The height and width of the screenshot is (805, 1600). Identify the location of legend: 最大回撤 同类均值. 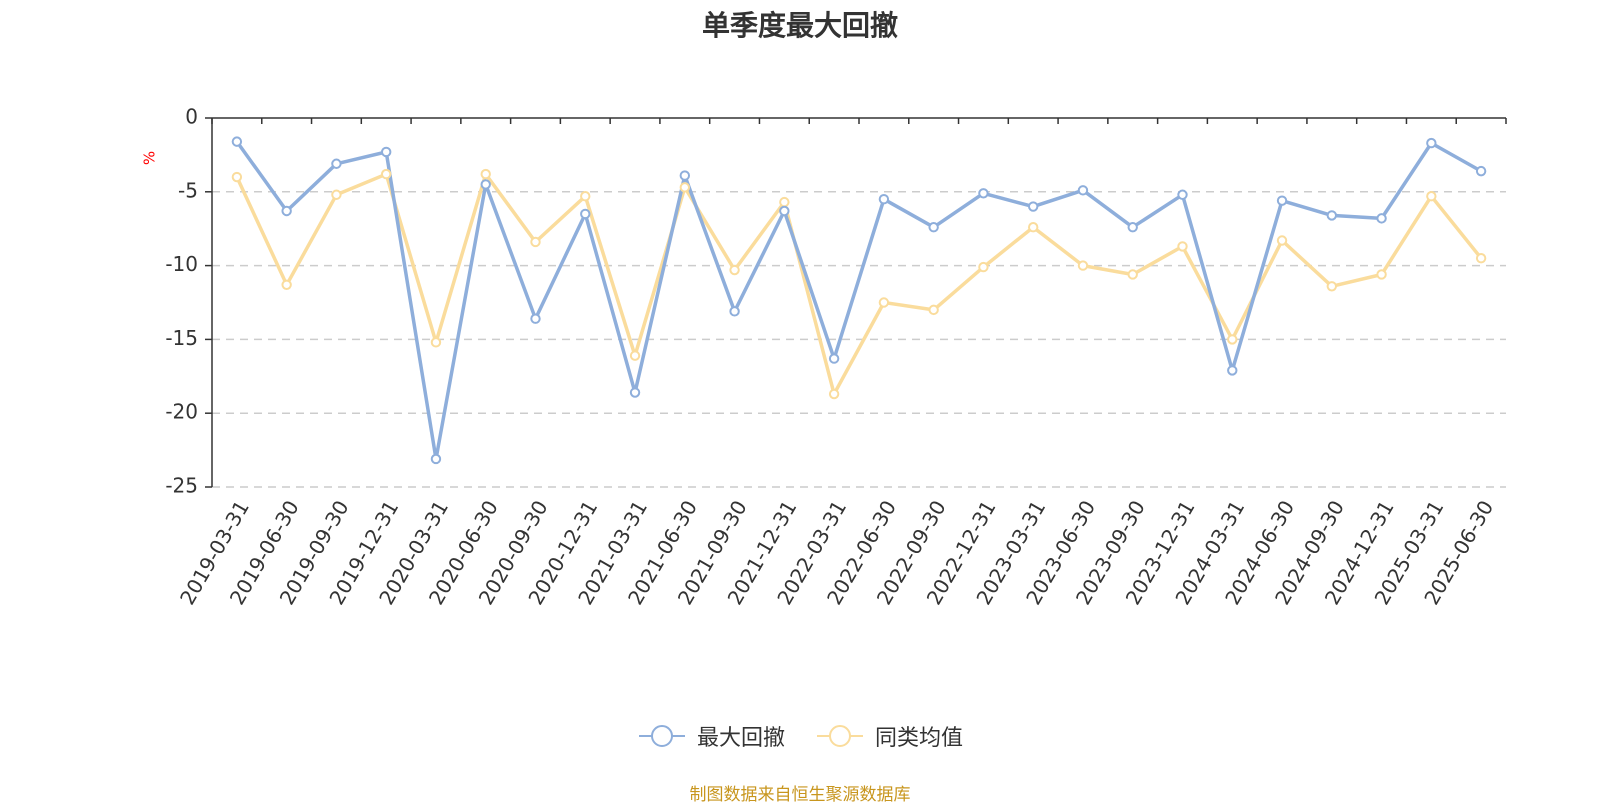
(800, 736).